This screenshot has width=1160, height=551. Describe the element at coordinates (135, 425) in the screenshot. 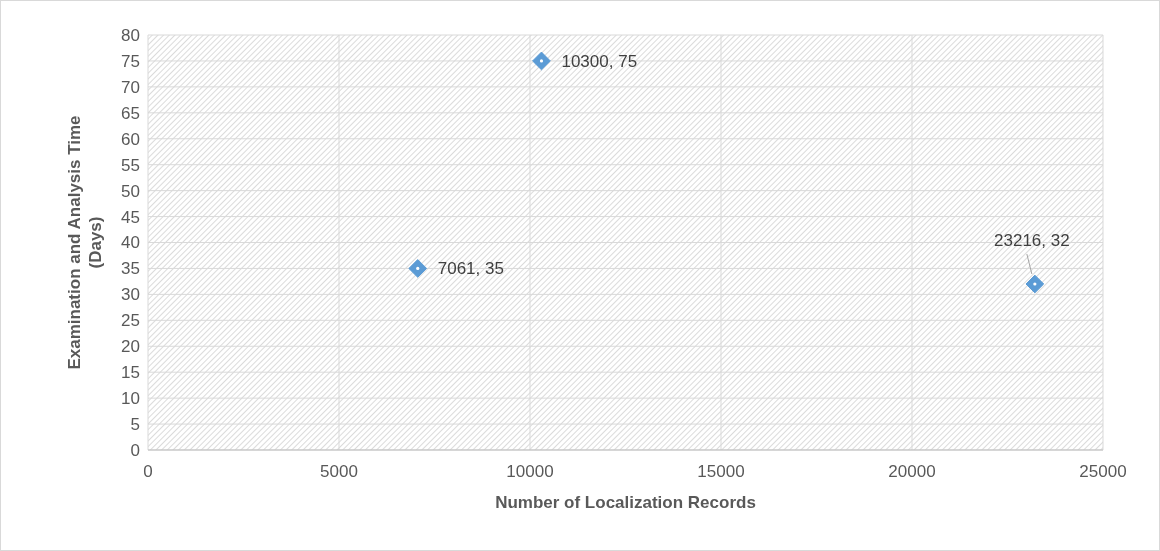

I see `y-tick-label: 5` at that location.